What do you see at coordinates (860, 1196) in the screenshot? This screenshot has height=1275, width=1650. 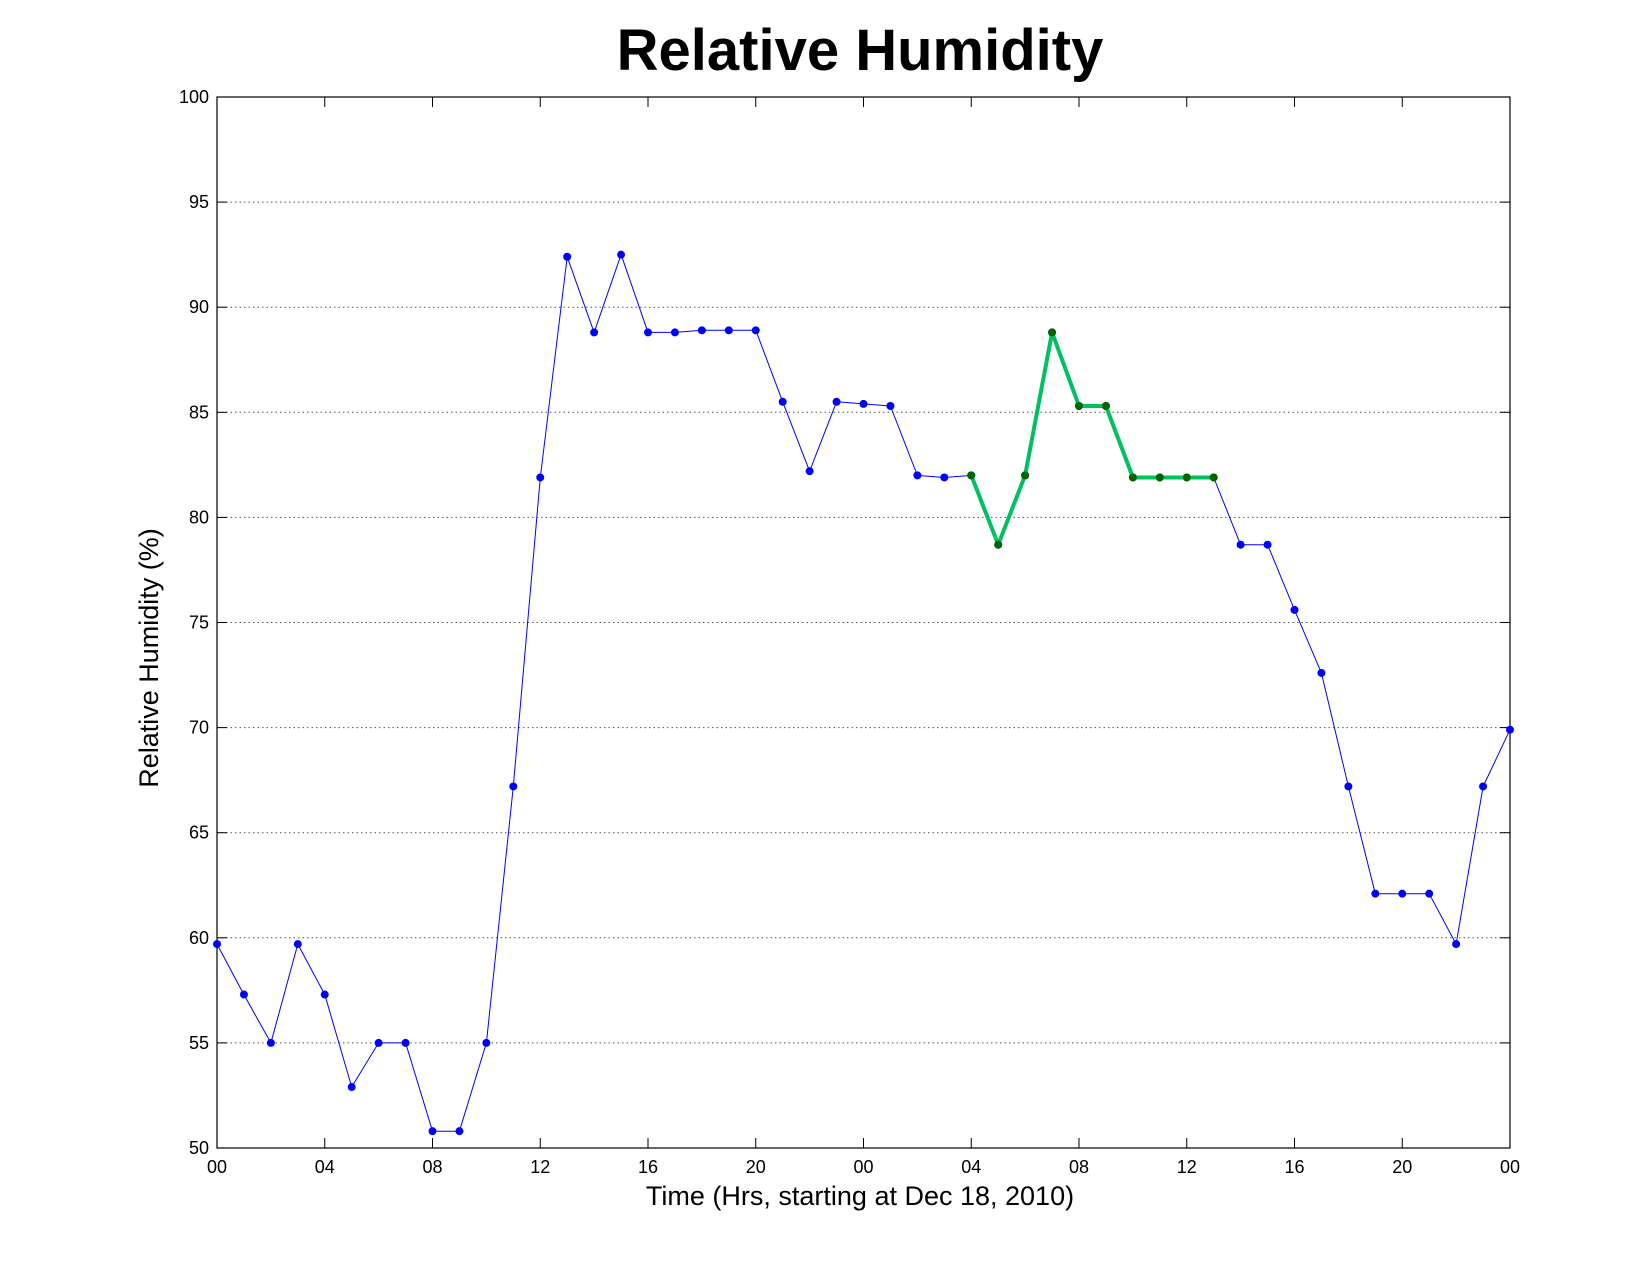 I see `x-axis-label: Time (Hrs, starting at Dec 18, 2010)` at bounding box center [860, 1196].